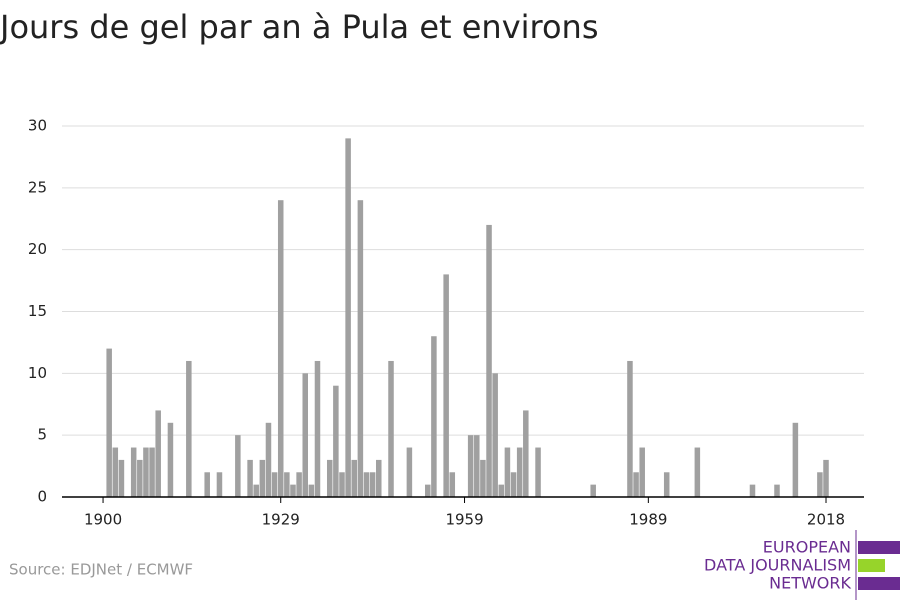 The height and width of the screenshot is (600, 900). I want to click on y-tick-label: 15, so click(37, 311).